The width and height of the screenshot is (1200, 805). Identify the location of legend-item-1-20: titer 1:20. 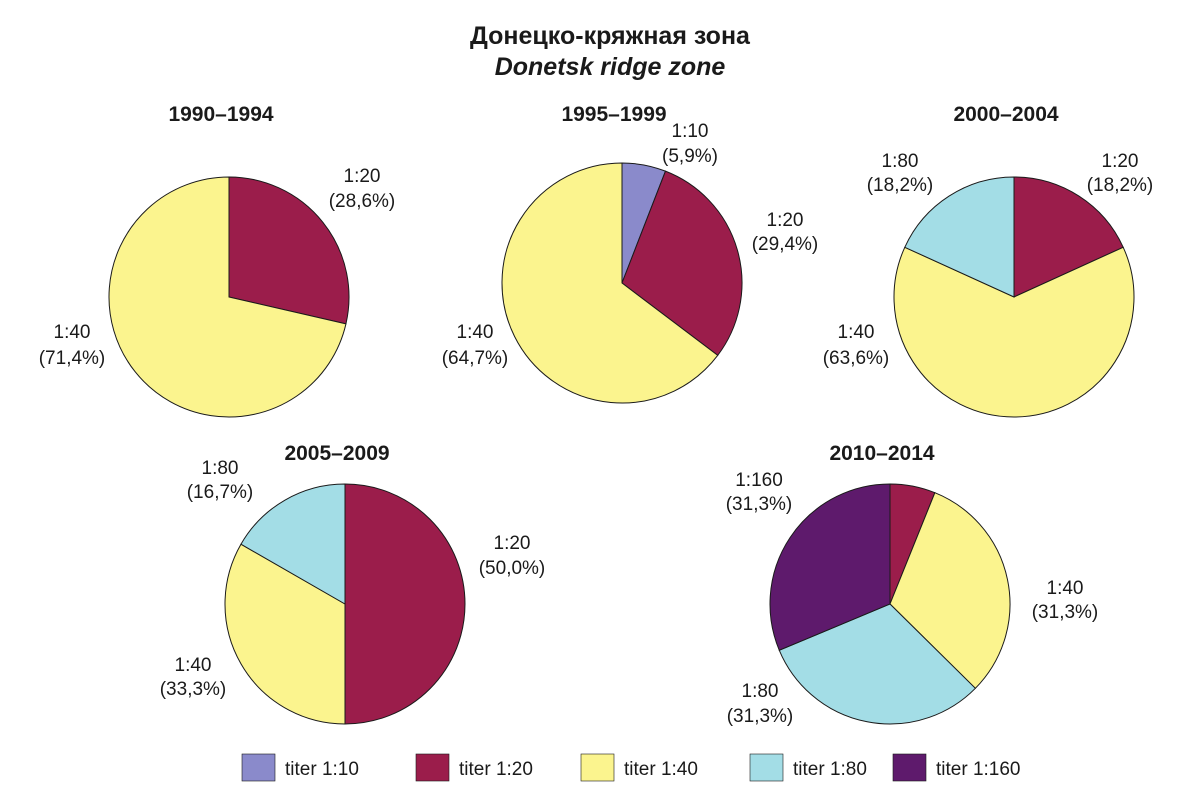
(474, 767).